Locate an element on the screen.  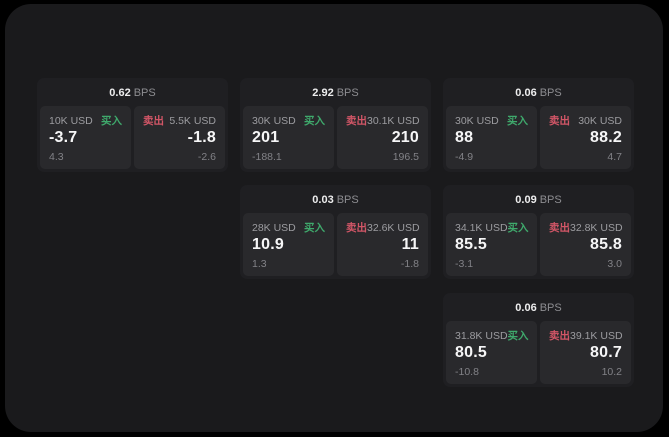
sell-amount: 5.5K USD is located at coordinates (192, 120).